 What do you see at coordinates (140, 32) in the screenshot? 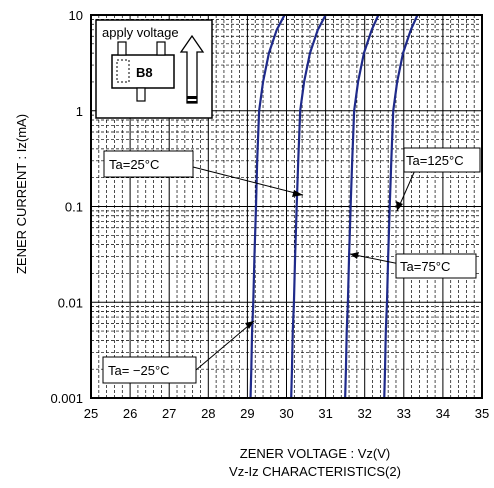
I see `inset-label: apply voltage` at bounding box center [140, 32].